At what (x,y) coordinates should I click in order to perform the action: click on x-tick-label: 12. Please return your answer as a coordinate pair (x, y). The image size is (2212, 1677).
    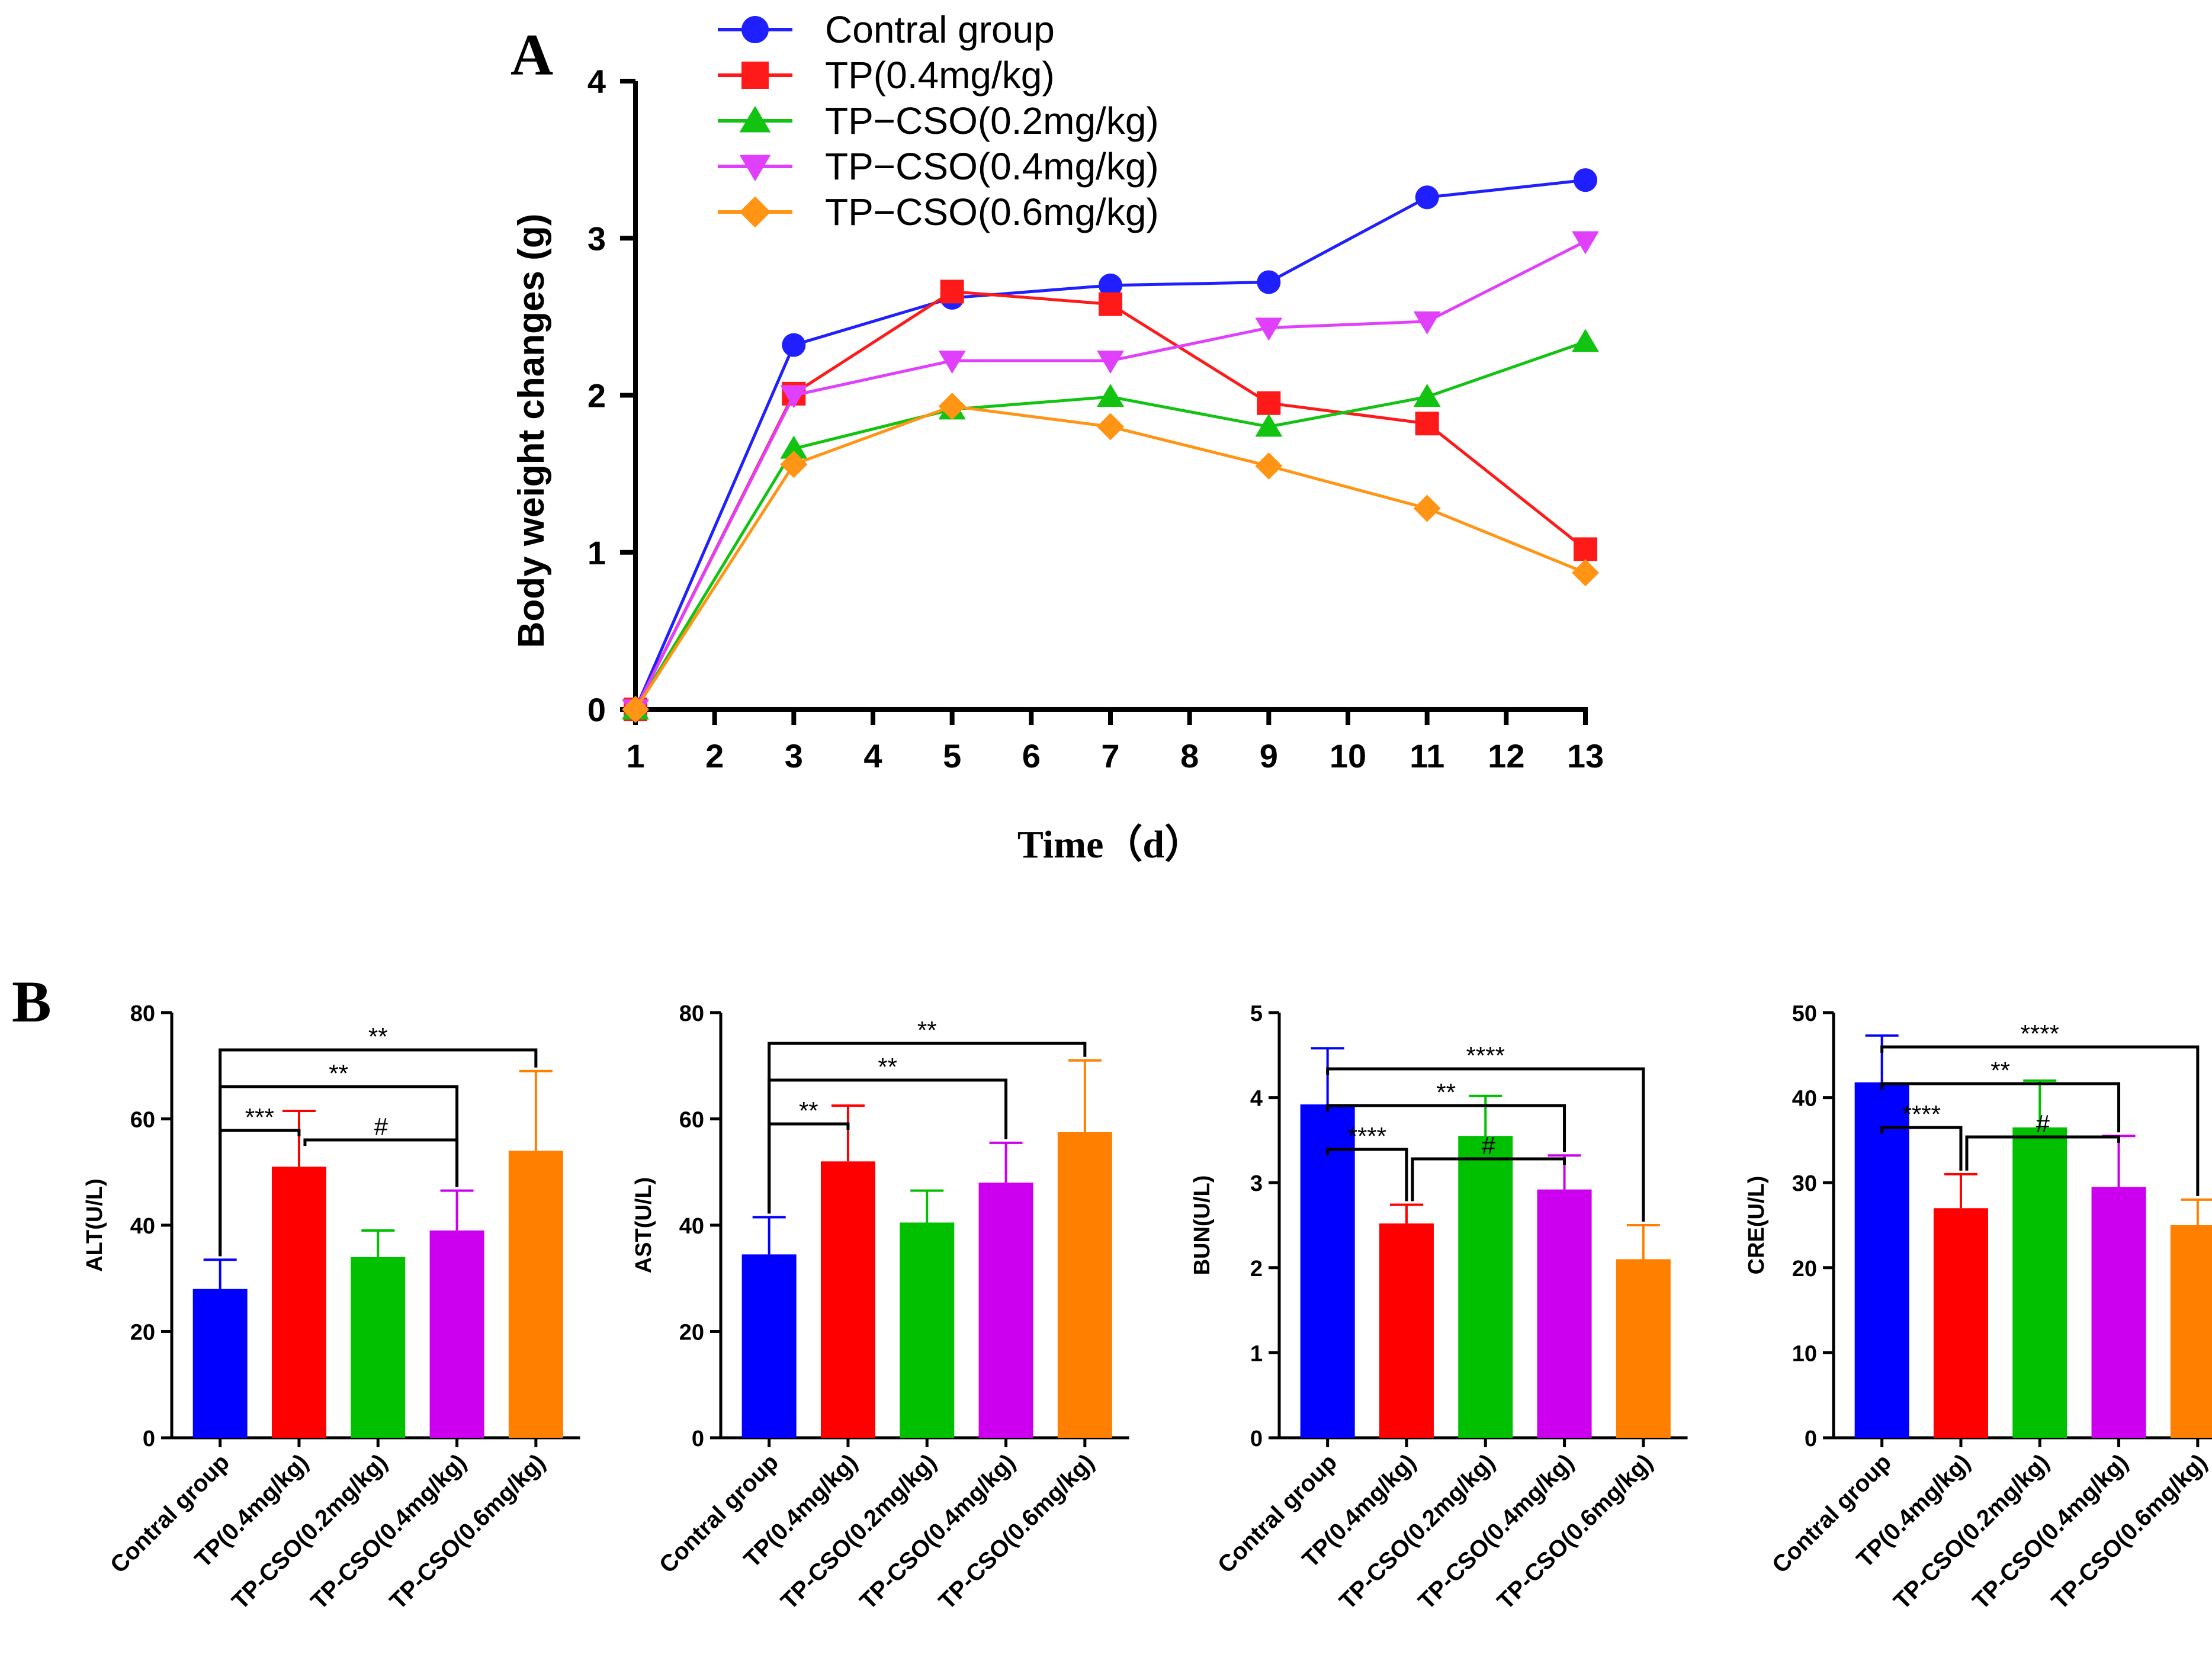
    Looking at the image, I should click on (1506, 756).